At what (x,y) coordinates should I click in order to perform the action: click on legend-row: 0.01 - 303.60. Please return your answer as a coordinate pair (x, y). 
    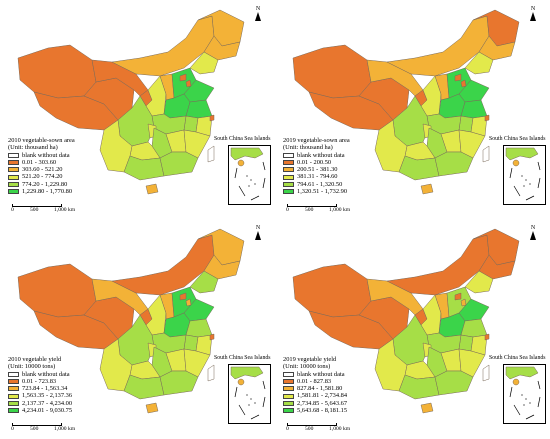
    Looking at the image, I should click on (41, 162).